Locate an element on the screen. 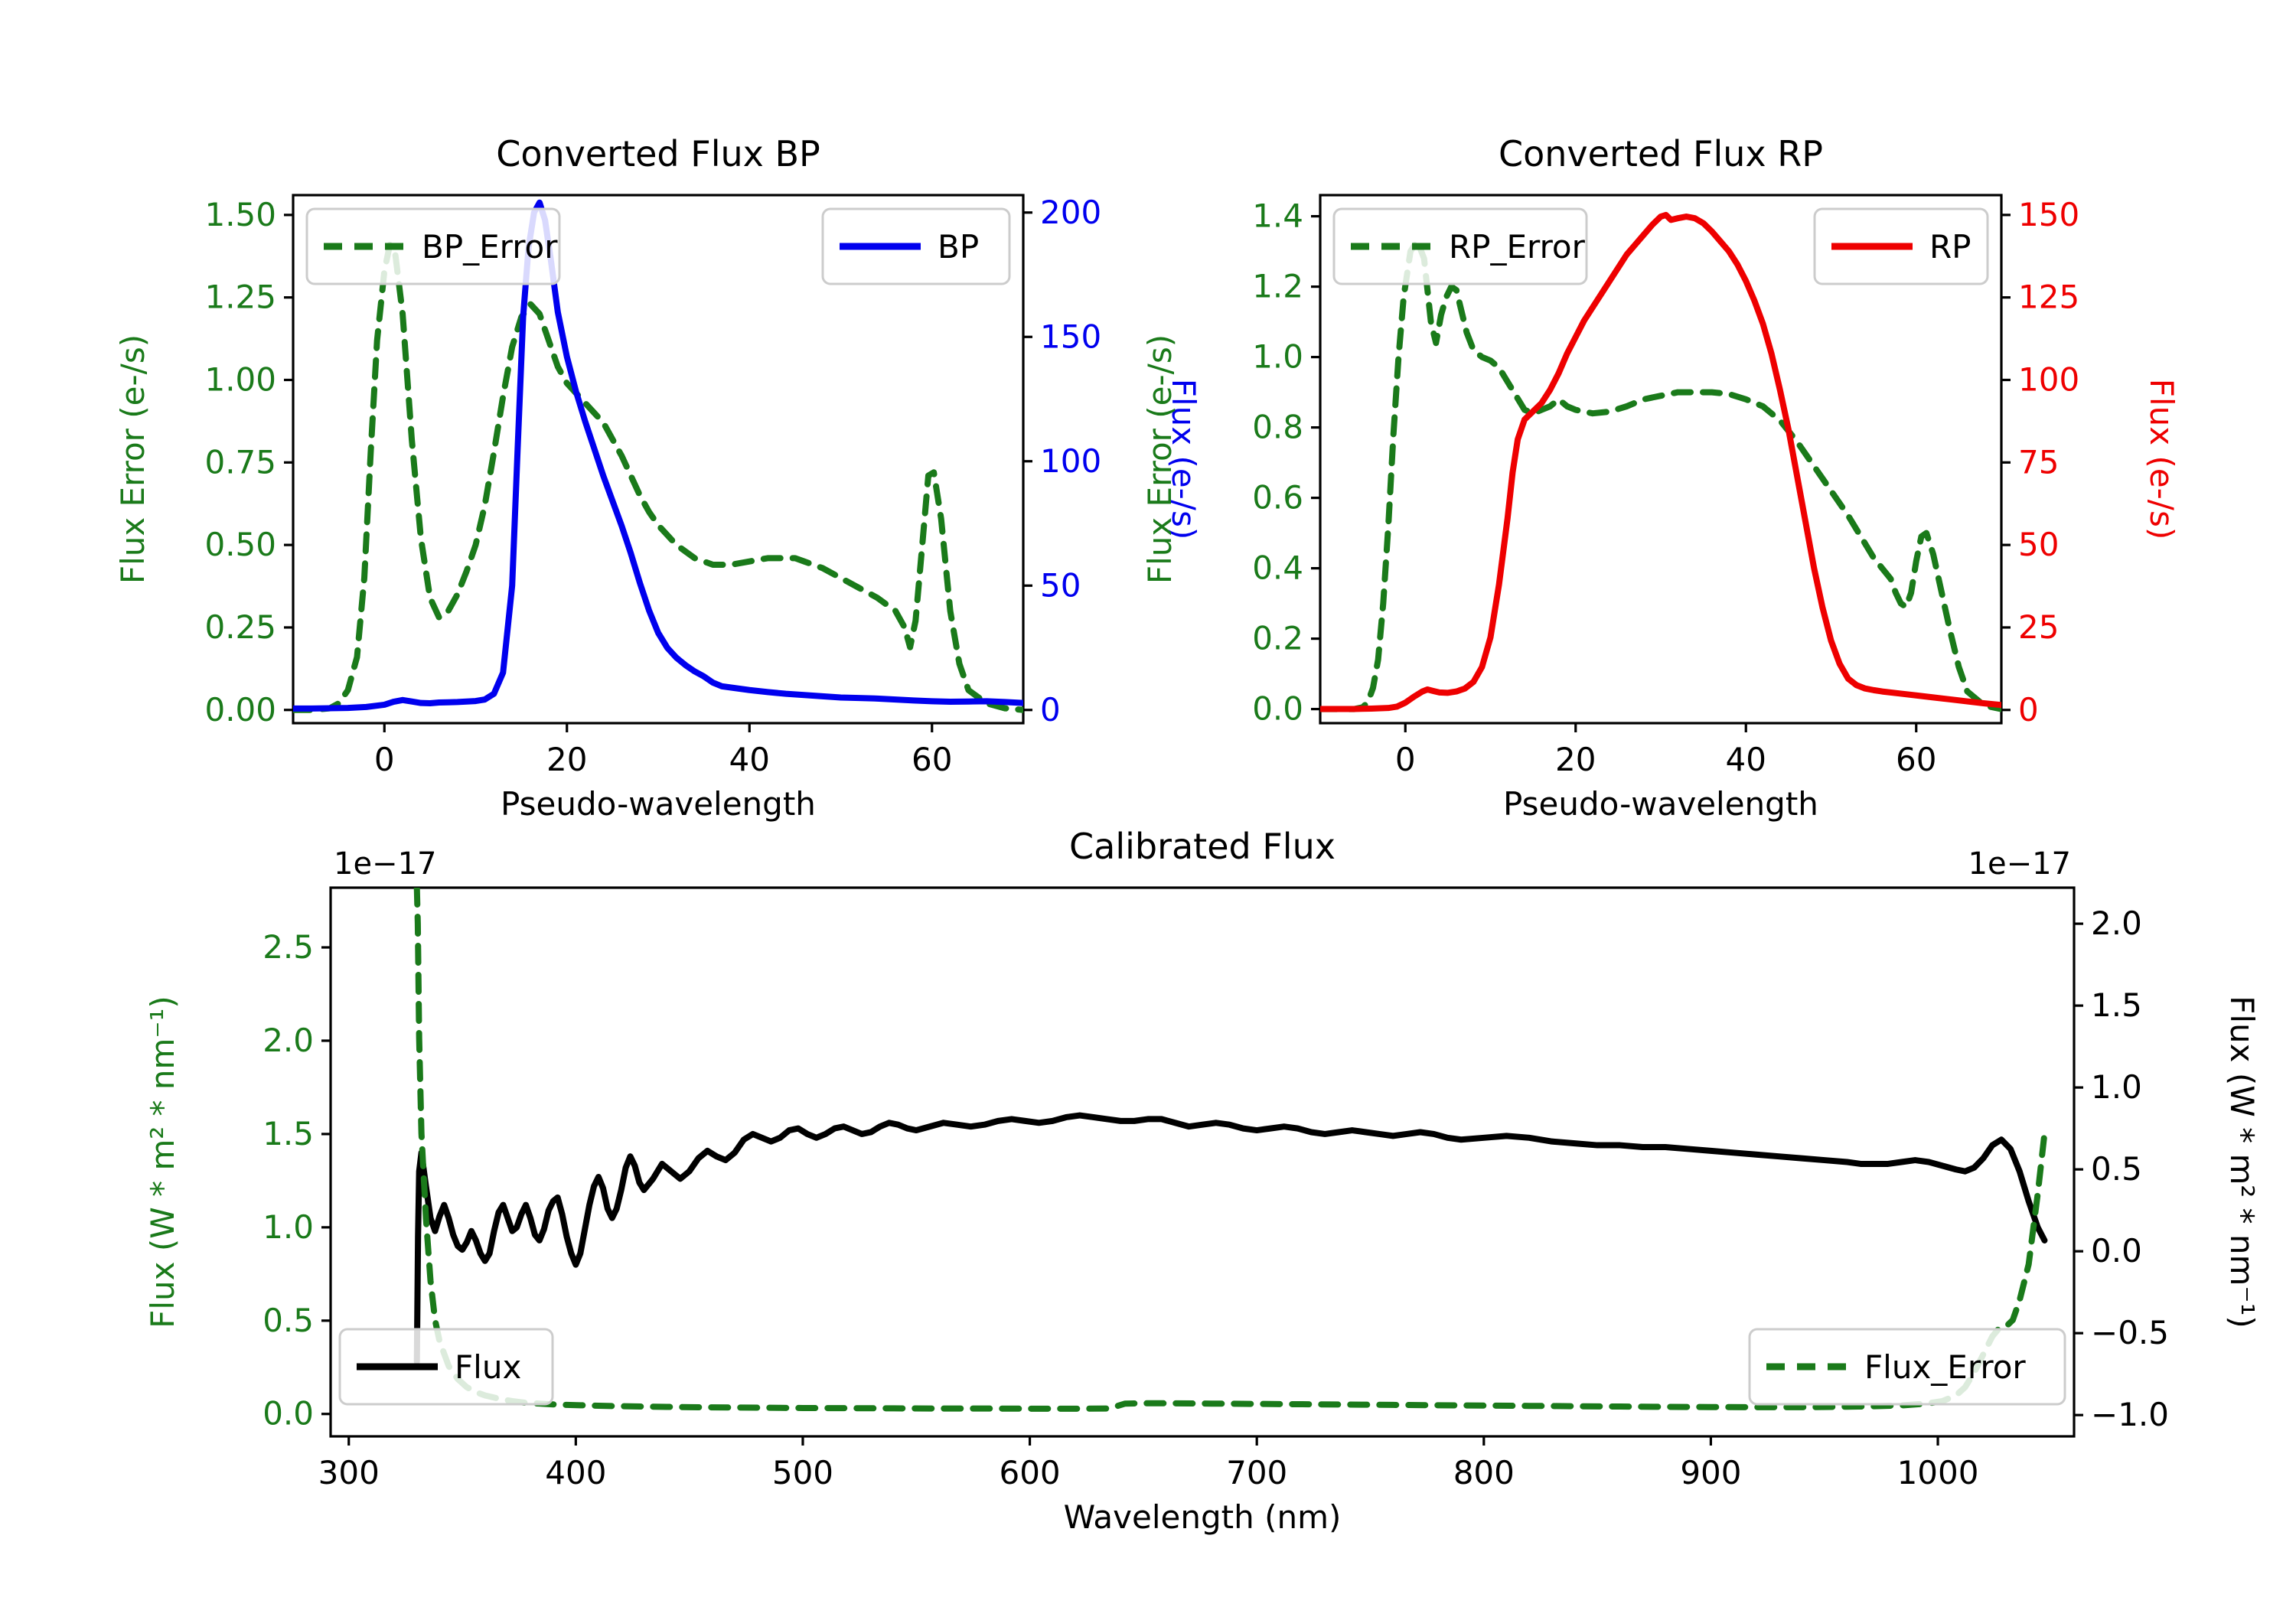 Image resolution: width=2296 pixels, height=1607 pixels. legend-rp-error: RP_Error is located at coordinates (1460, 246).